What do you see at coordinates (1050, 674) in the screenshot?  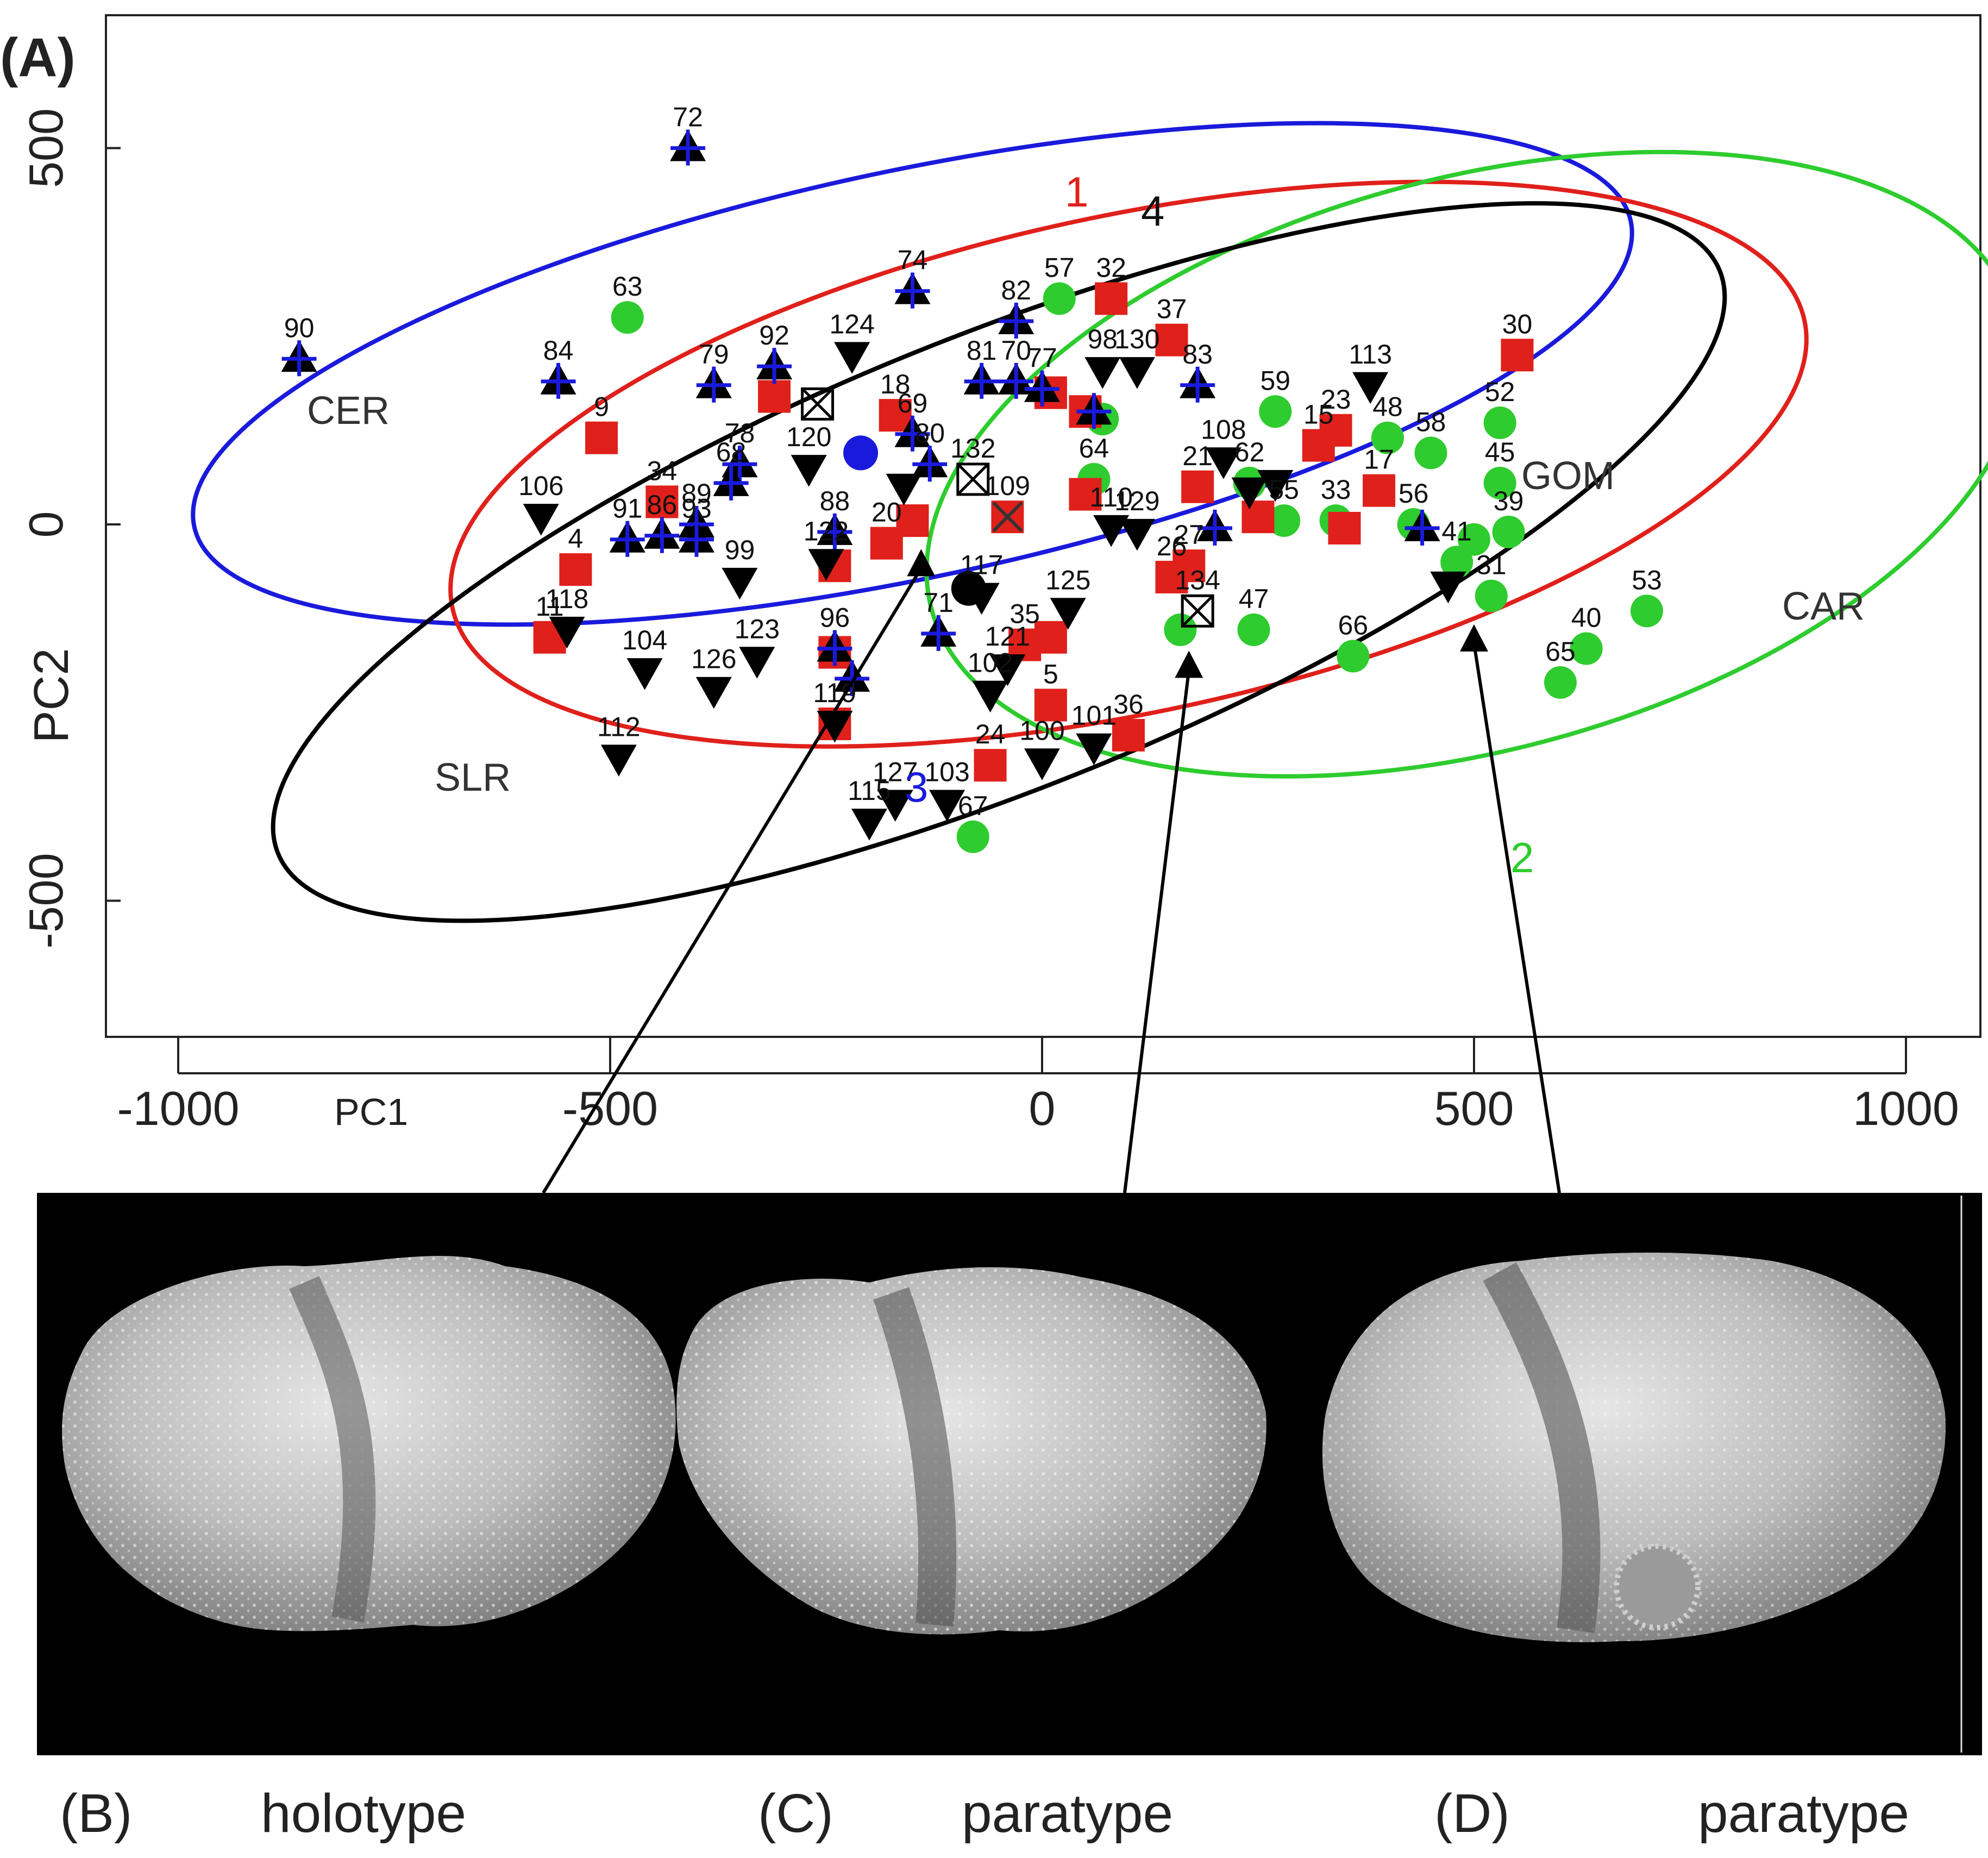 I see `point-label: 5` at bounding box center [1050, 674].